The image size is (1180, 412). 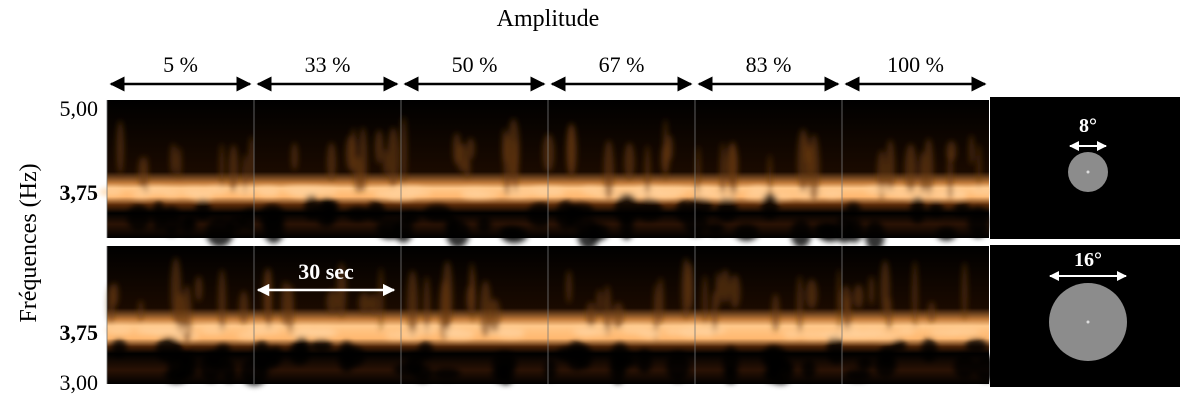 What do you see at coordinates (769, 64) in the screenshot?
I see `column-label: 83 %` at bounding box center [769, 64].